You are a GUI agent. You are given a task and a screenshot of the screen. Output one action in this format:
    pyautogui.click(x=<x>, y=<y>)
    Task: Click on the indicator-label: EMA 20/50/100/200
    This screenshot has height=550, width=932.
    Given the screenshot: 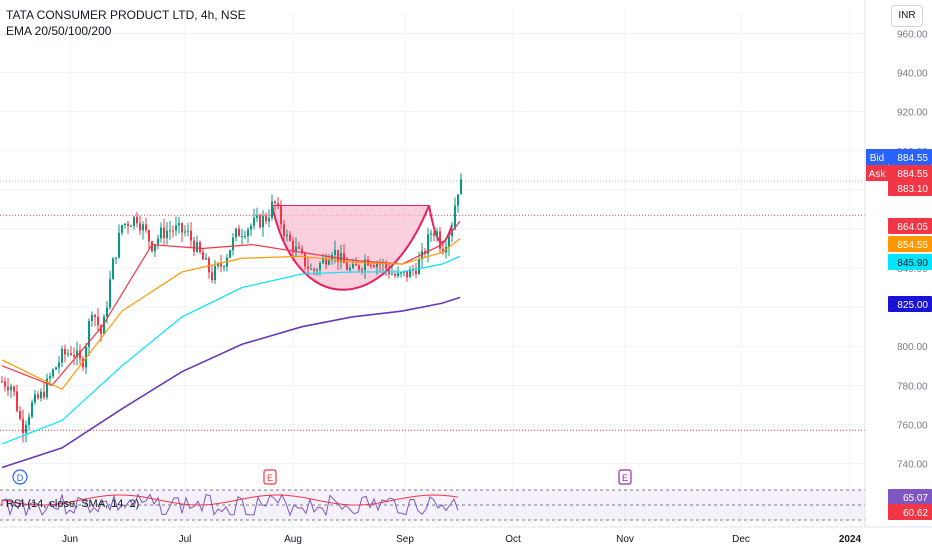 What is the action you would take?
    pyautogui.click(x=59, y=31)
    